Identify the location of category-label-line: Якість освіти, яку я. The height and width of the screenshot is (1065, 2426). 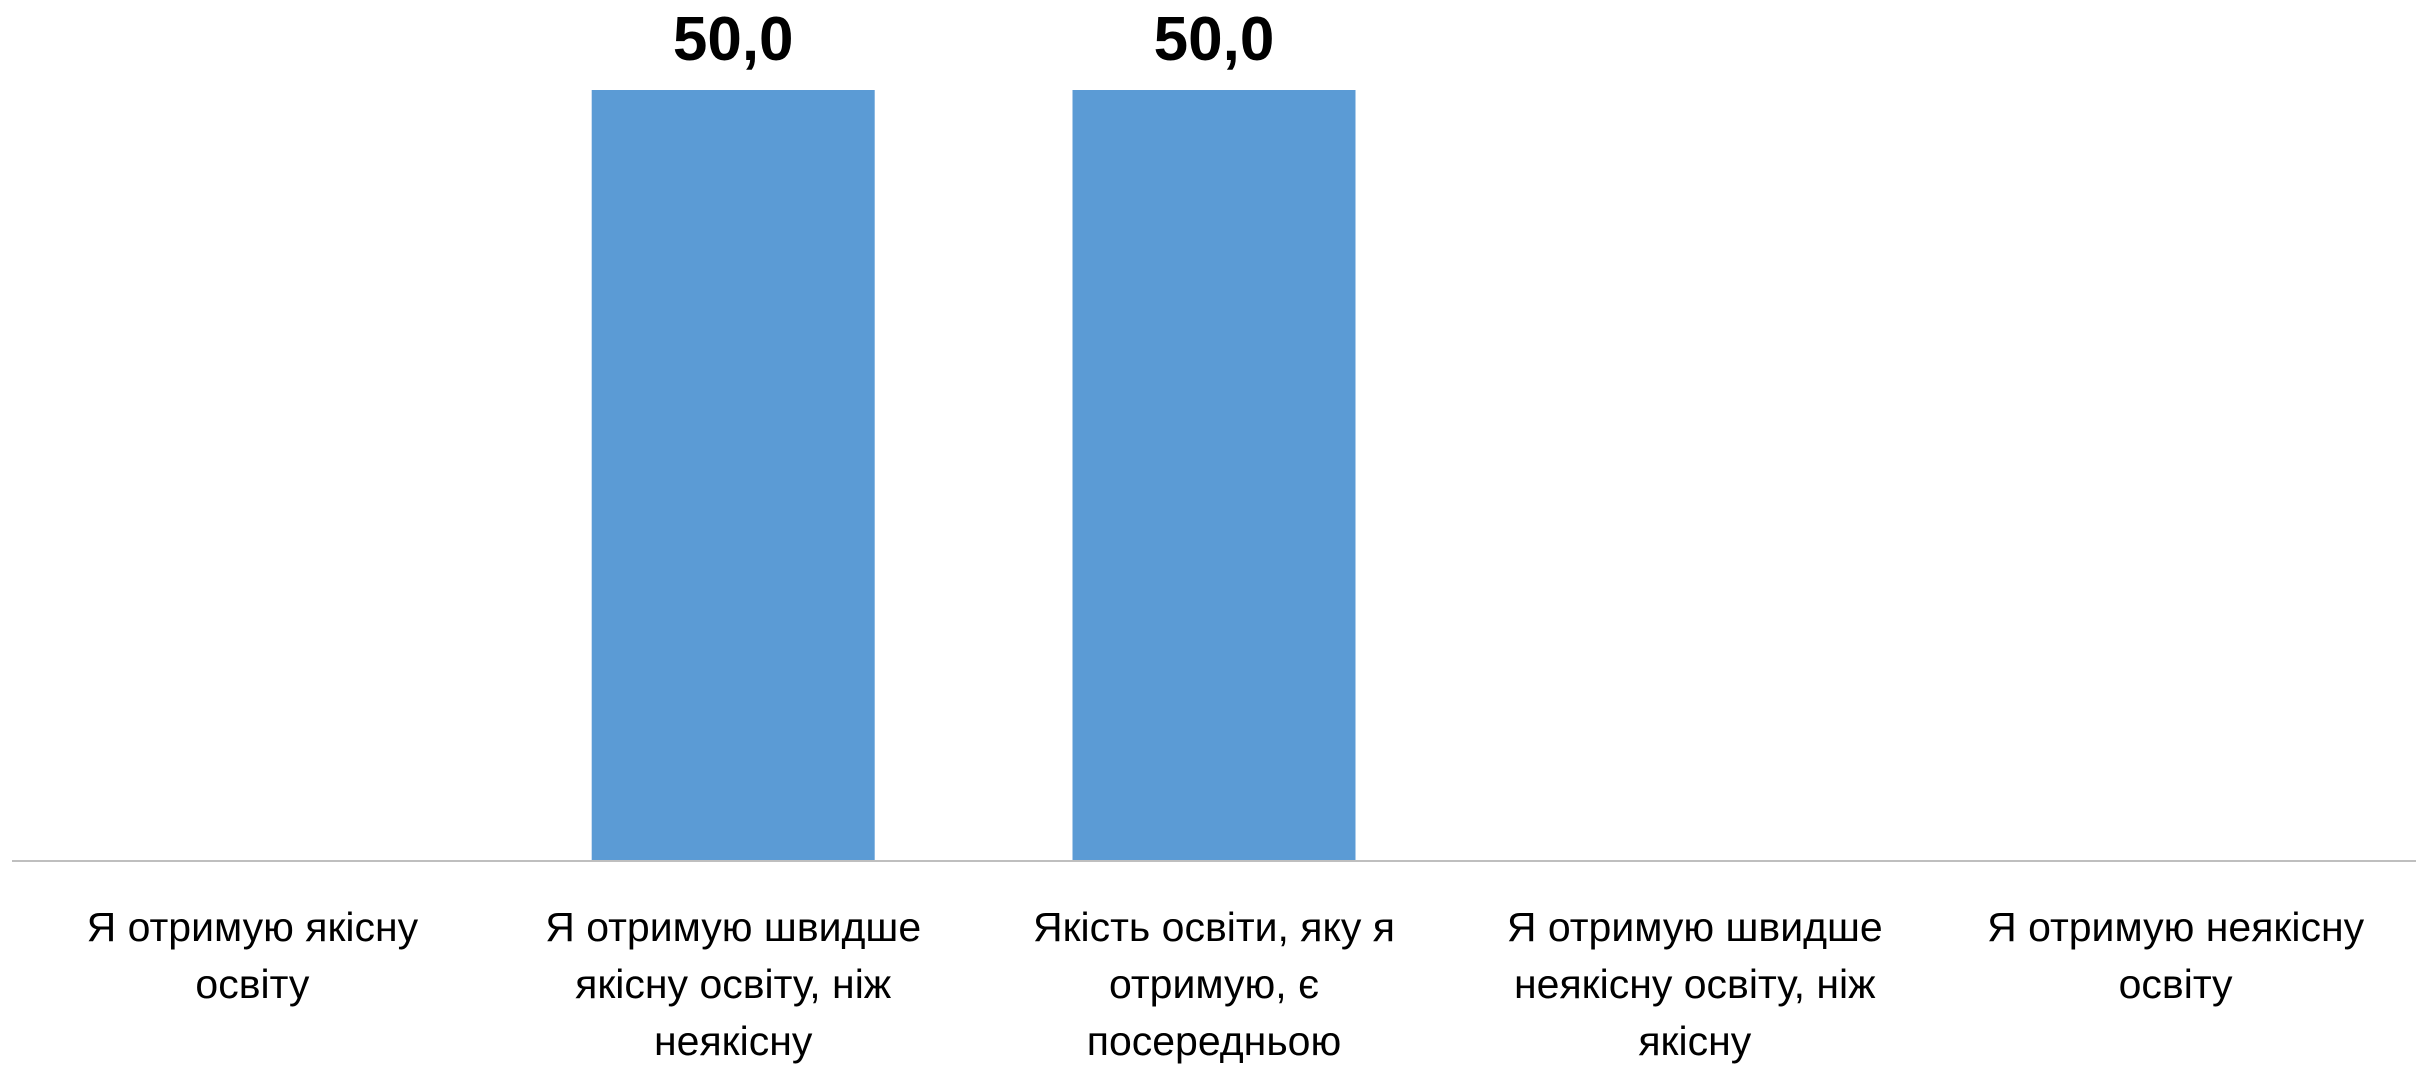
(1214, 927).